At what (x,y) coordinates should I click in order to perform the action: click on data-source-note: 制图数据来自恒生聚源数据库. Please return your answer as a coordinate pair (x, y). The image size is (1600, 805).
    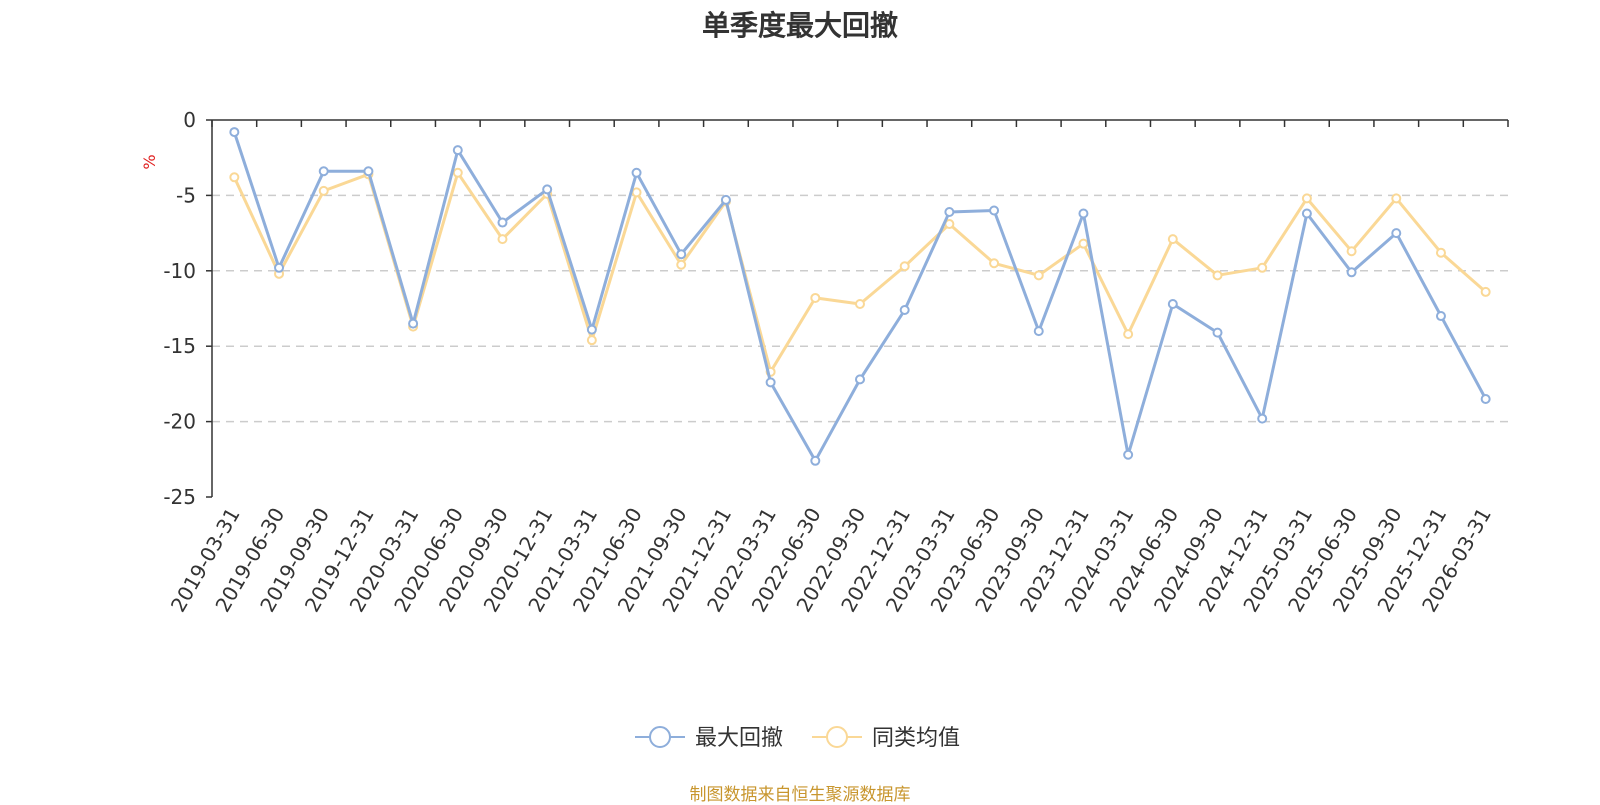
    Looking at the image, I should click on (800, 795).